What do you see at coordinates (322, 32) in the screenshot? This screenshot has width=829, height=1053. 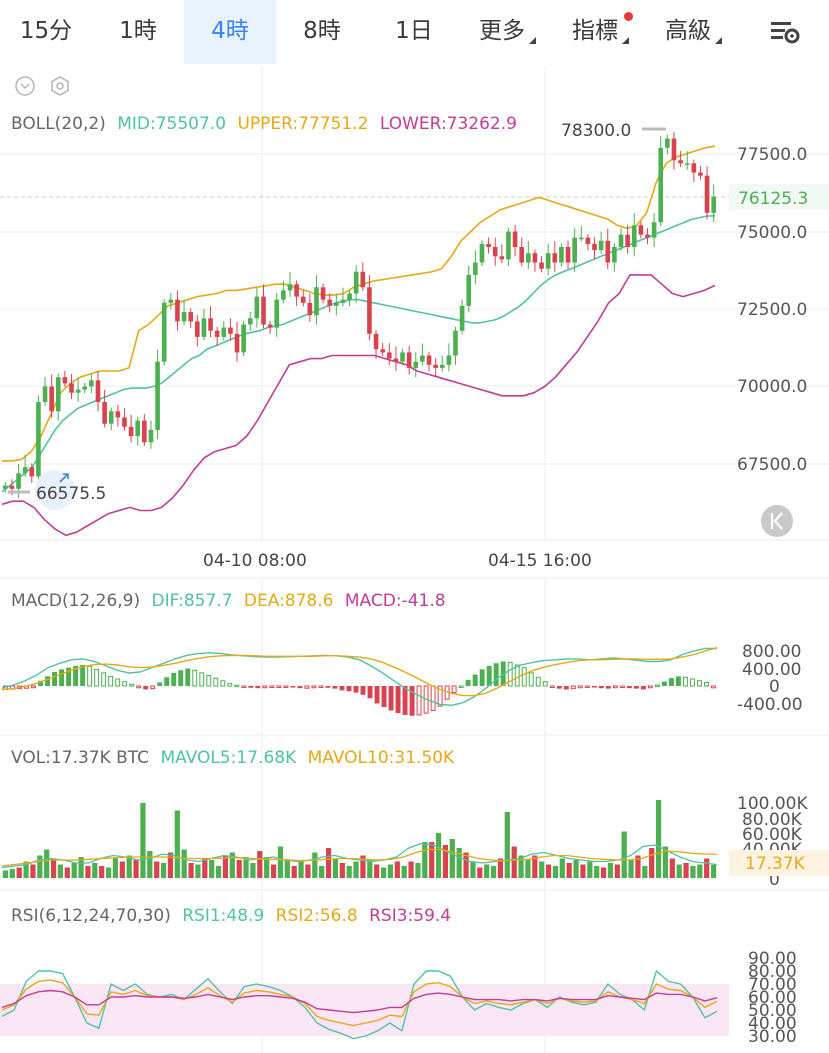 I see `tab-8h: 8時` at bounding box center [322, 32].